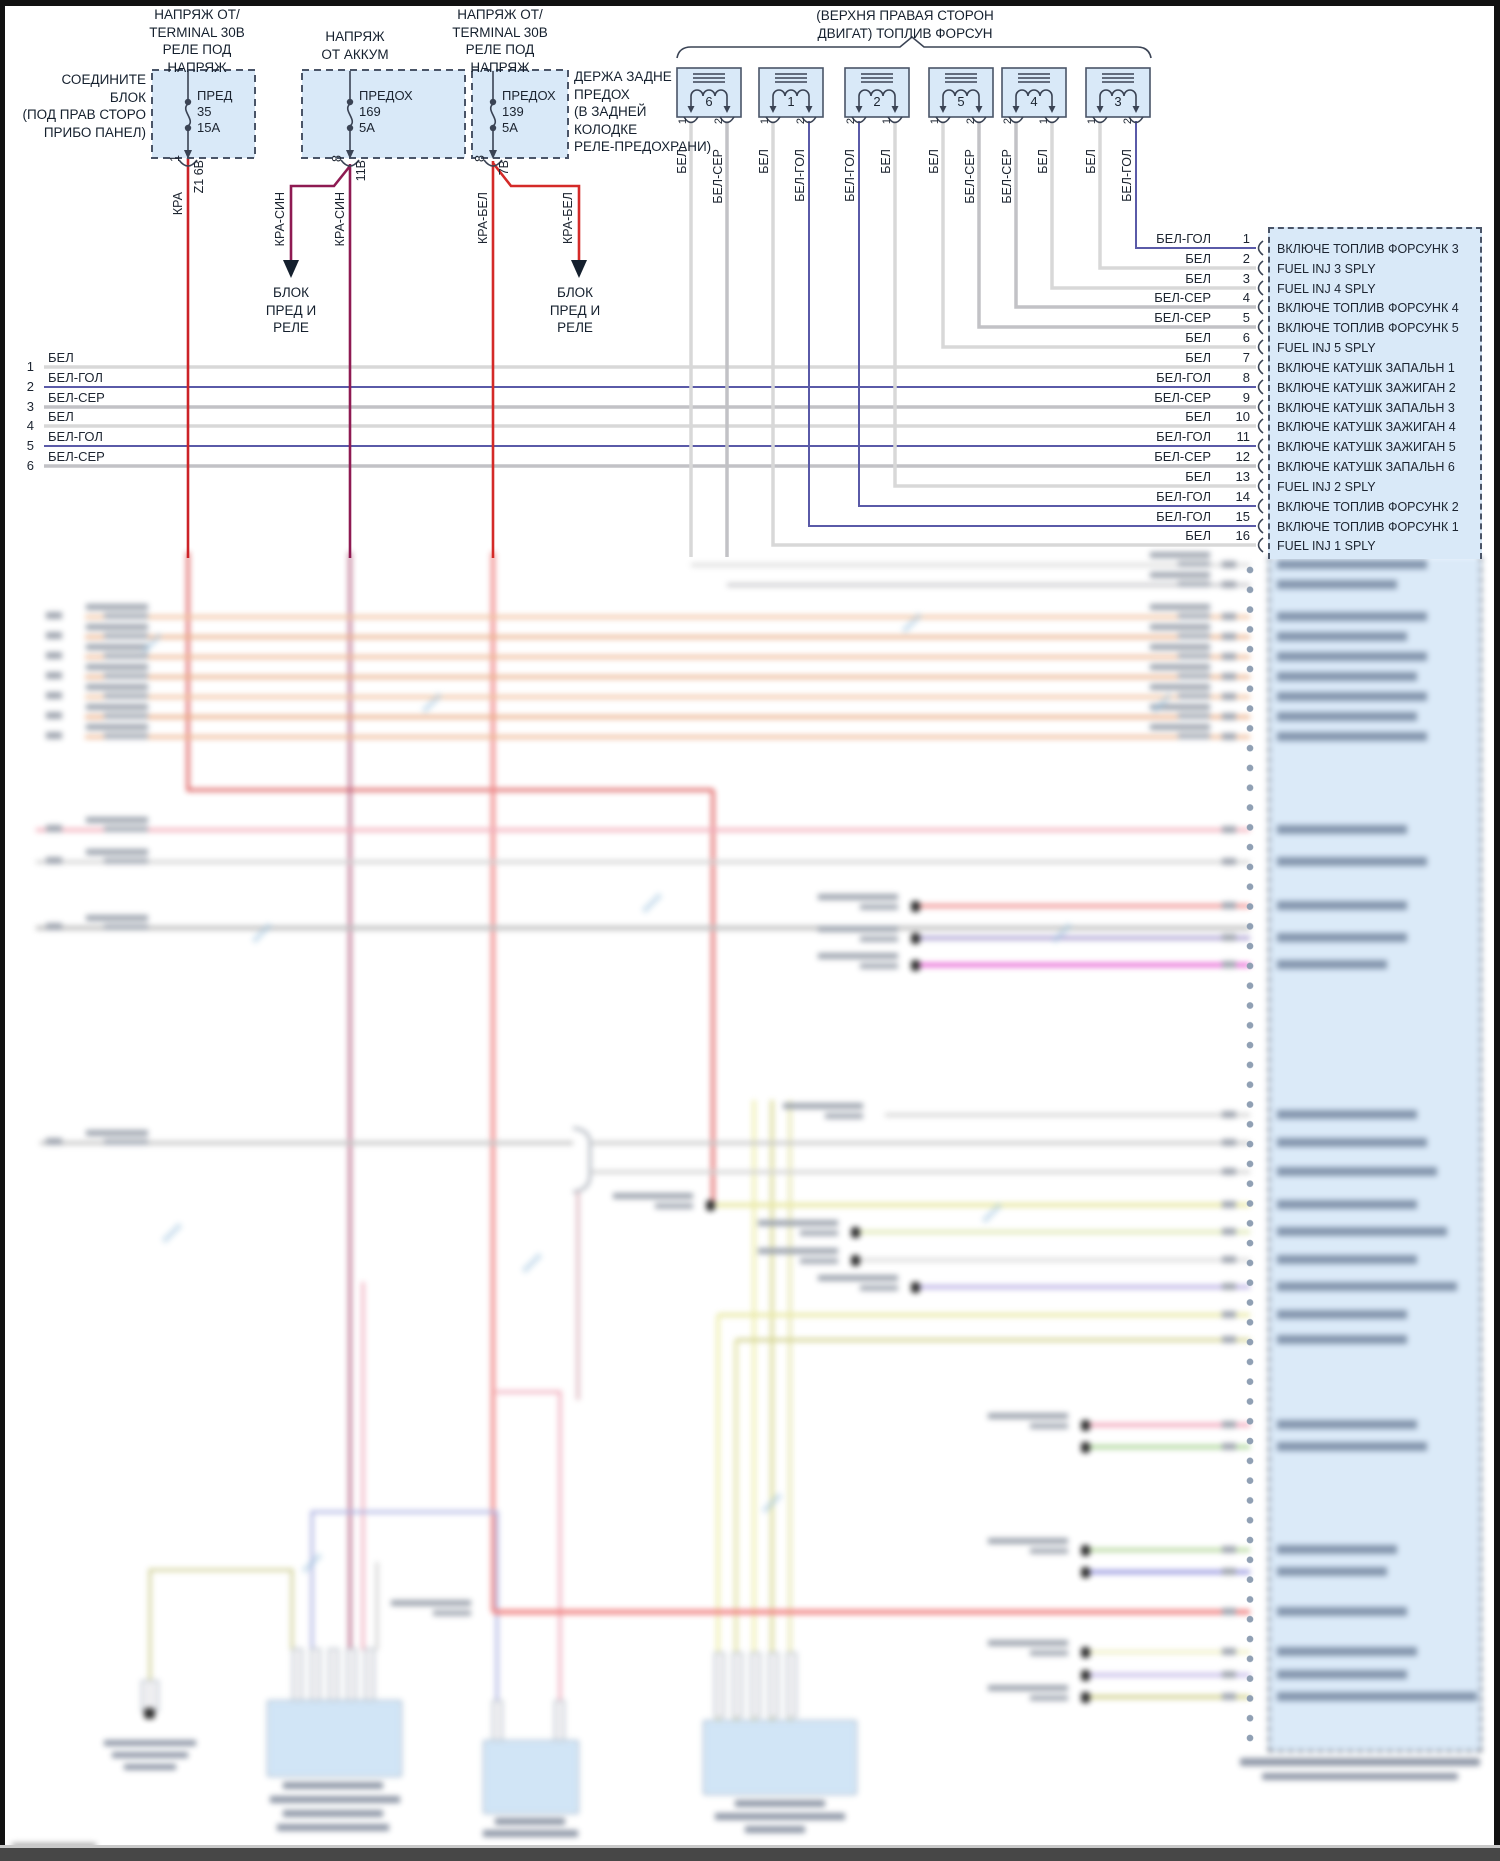  What do you see at coordinates (1368, 507) in the screenshot?
I see `ecm-row-function: ВКЛЮЧЕ ТОПЛИВ ФОРСУНК 2` at bounding box center [1368, 507].